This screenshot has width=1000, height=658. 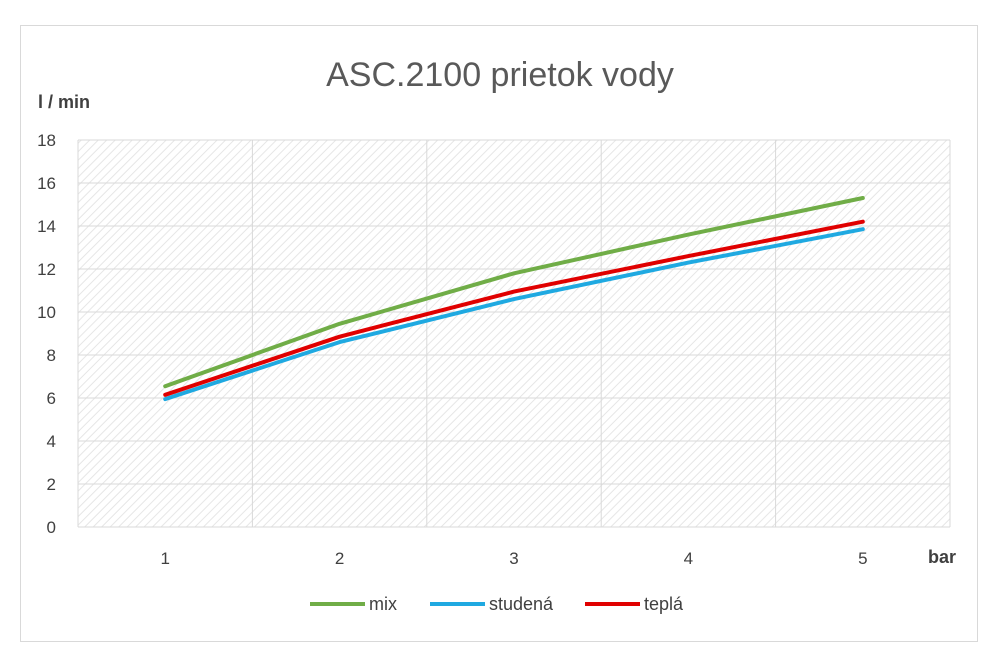 I want to click on y-tick-label: 14, so click(x=46, y=226).